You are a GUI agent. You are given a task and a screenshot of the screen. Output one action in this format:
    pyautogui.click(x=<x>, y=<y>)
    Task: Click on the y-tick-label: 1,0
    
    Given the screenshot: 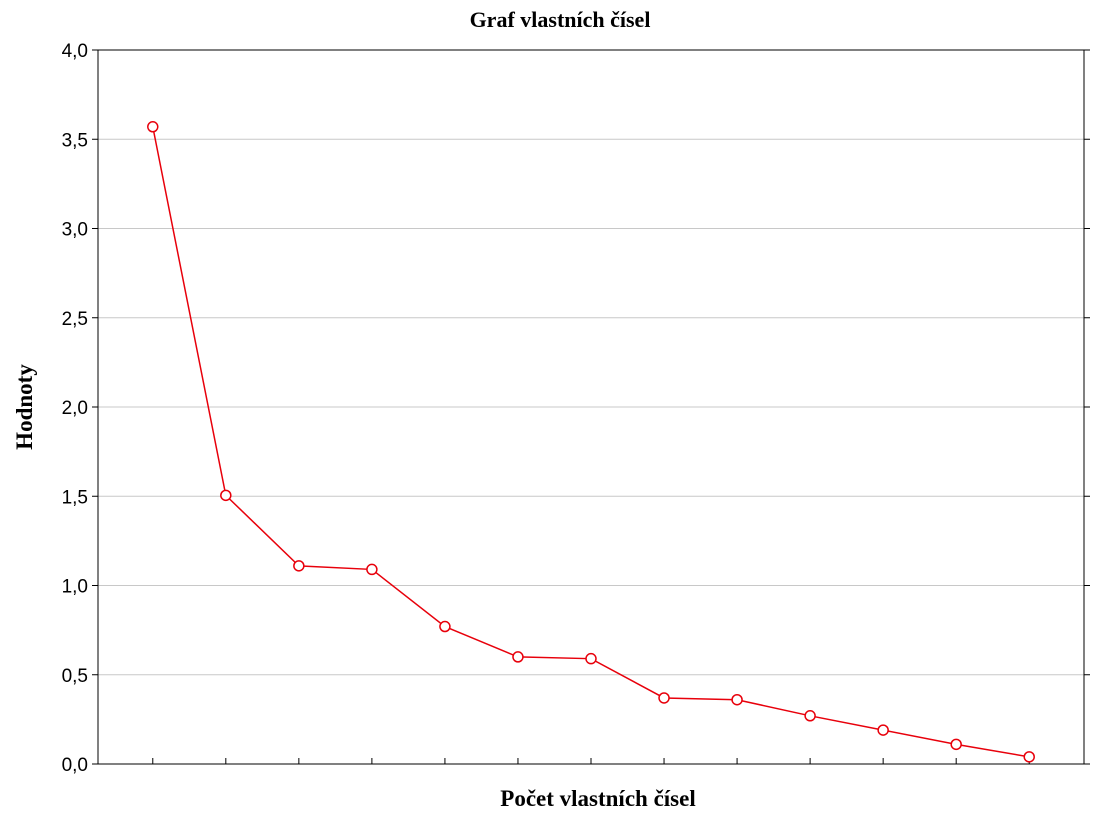 What is the action you would take?
    pyautogui.click(x=75, y=587)
    